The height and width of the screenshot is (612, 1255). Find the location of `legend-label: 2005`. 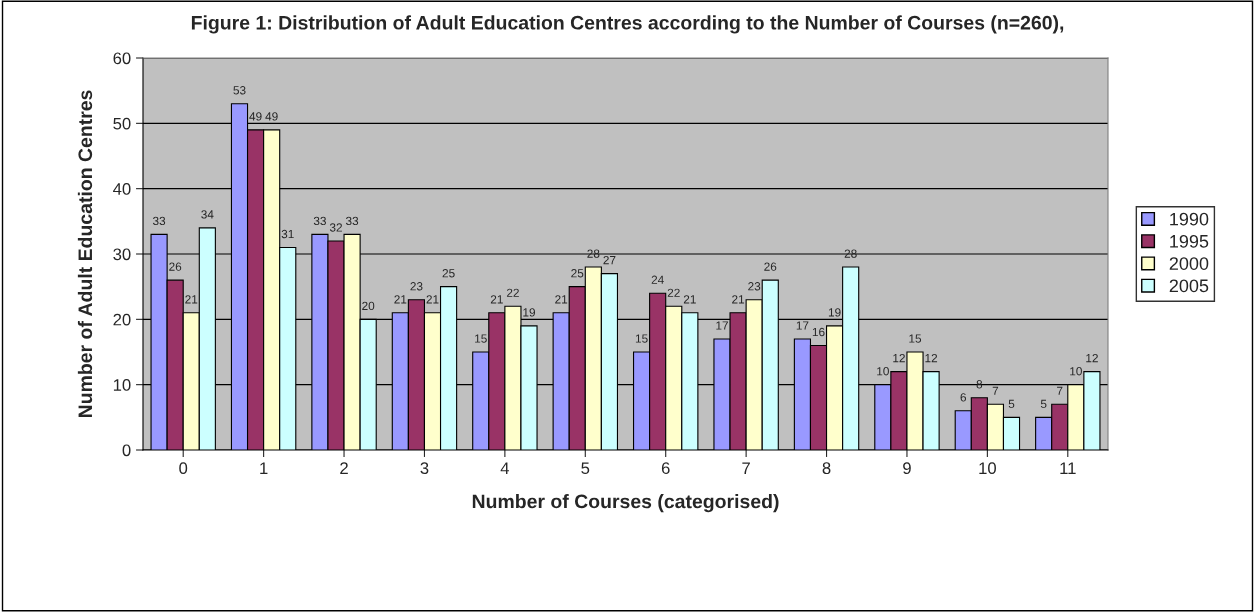

legend-label: 2005 is located at coordinates (1189, 286).